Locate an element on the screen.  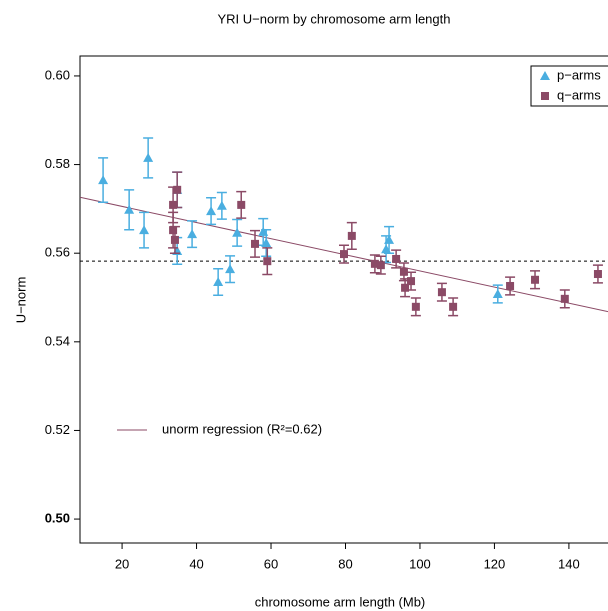
y-tick-label: 0.58 is located at coordinates (57, 163).